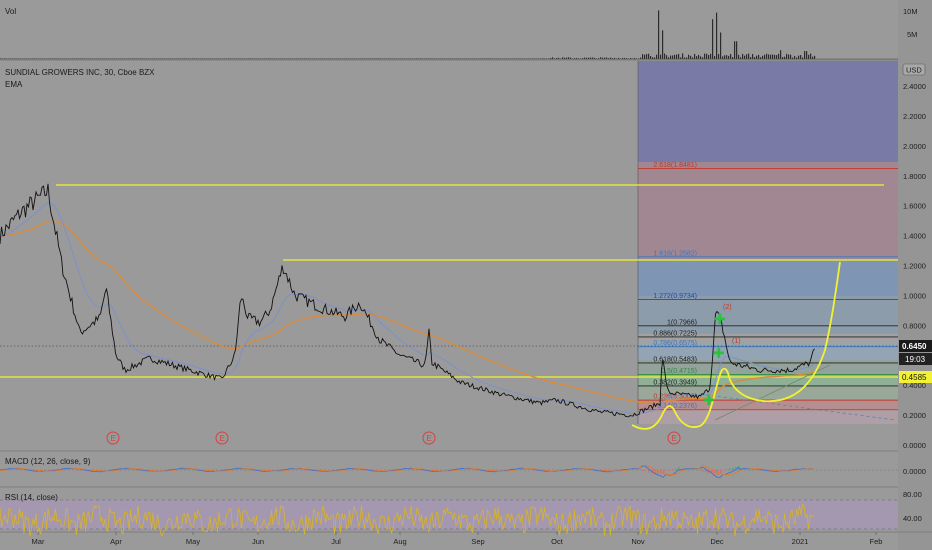 The image size is (932, 550). Describe the element at coordinates (675, 397) in the screenshot. I see `fib-level-label: 0.236(0.3000)` at that location.